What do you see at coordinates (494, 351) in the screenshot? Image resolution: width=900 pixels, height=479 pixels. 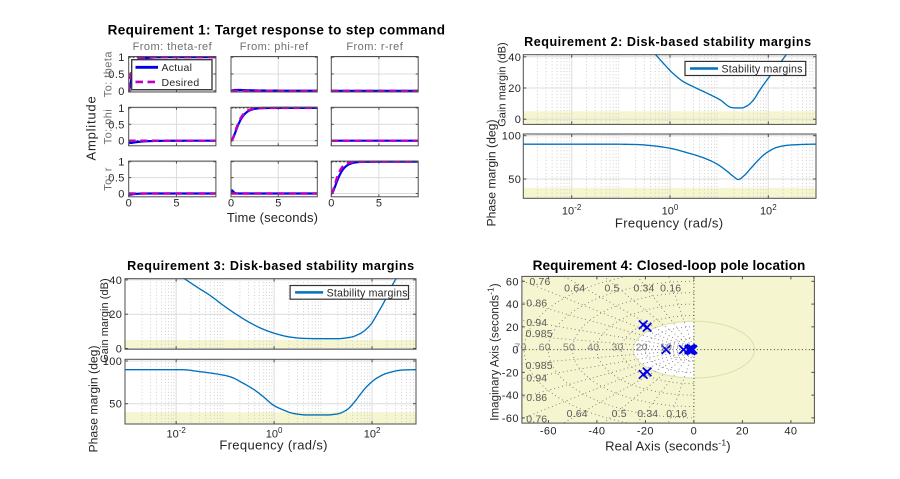 I see `svg-text: Imaginary Axis (seconds-1)` at bounding box center [494, 351].